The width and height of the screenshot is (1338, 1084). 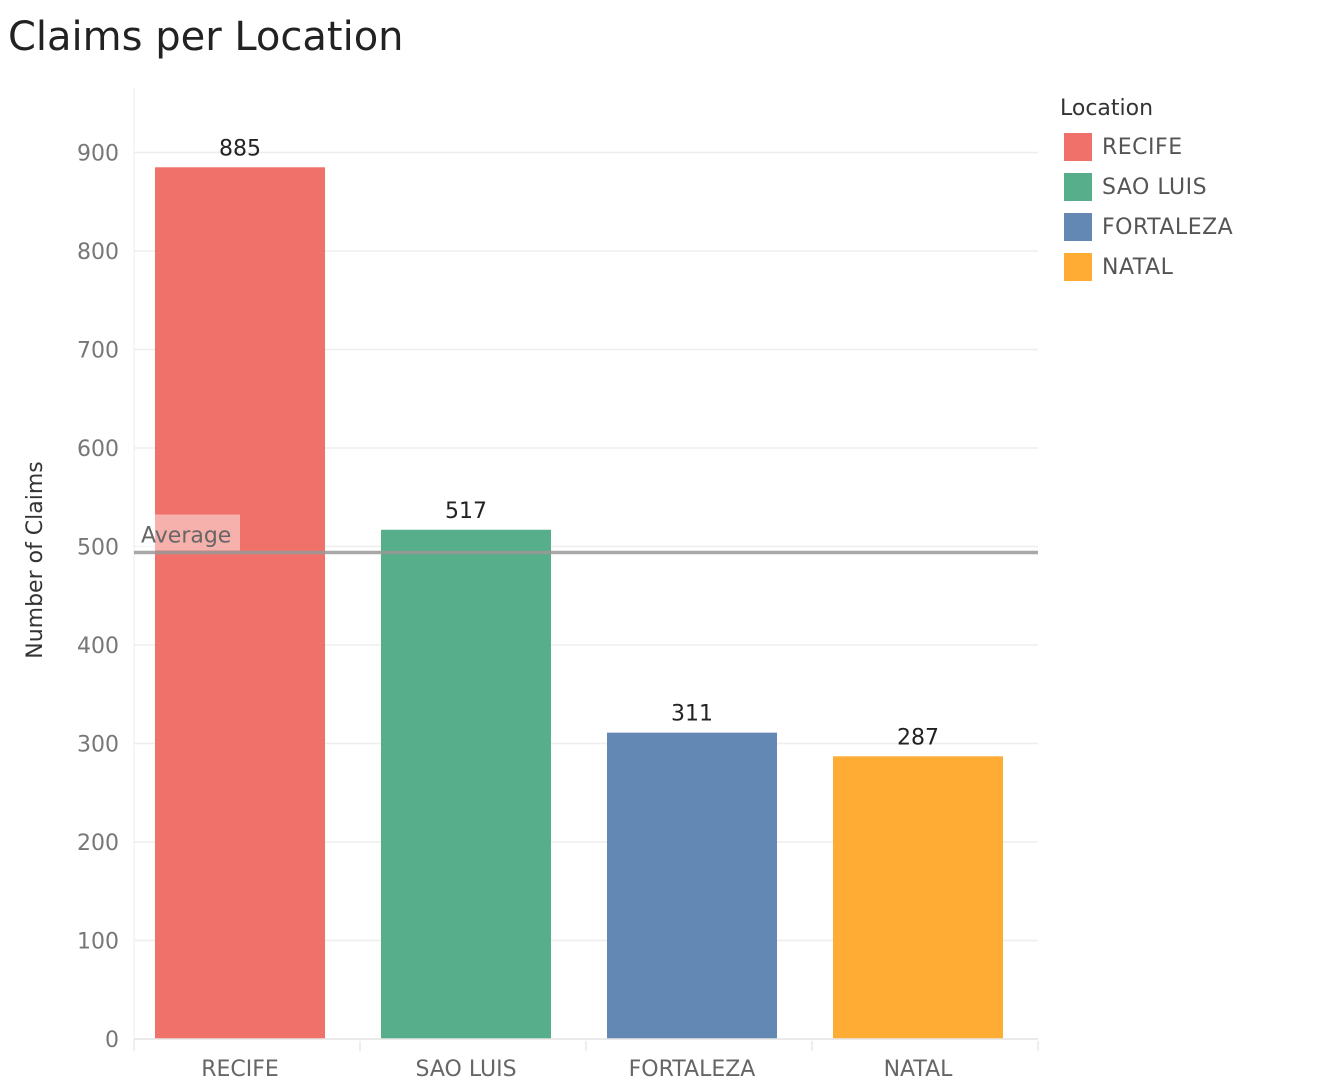 What do you see at coordinates (98, 449) in the screenshot?
I see `y-tick-label: 600` at bounding box center [98, 449].